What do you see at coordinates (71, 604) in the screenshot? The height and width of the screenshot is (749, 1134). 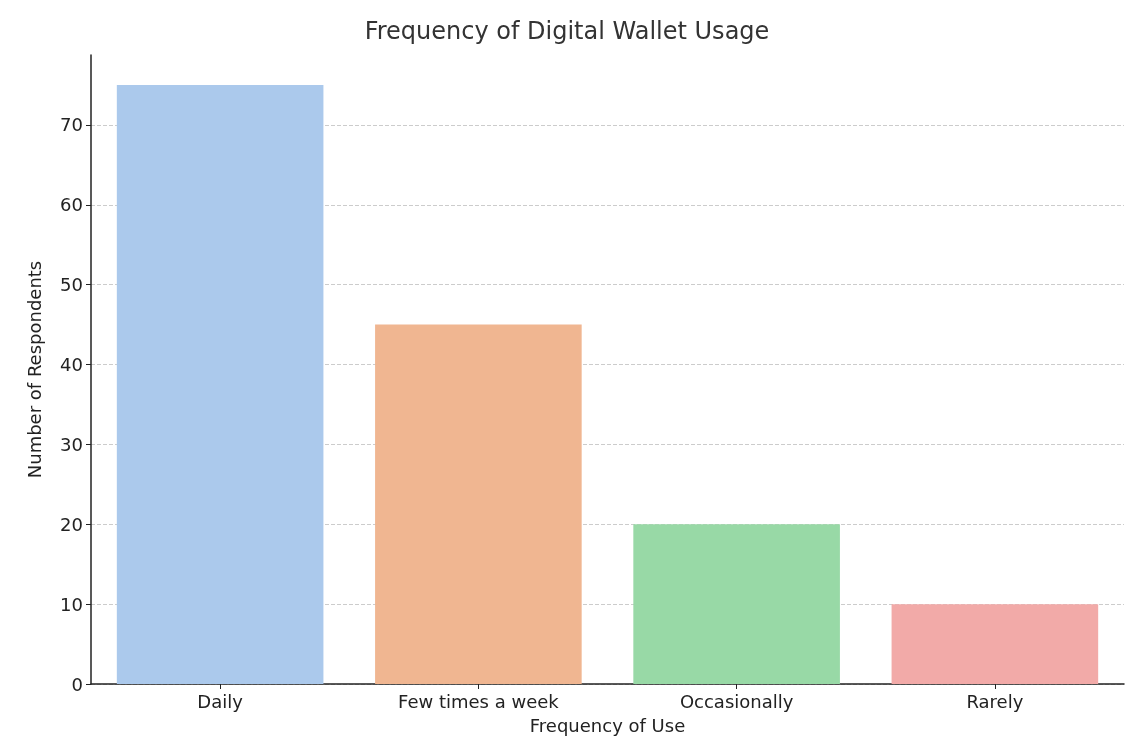 I see `y-tick-label: 10` at bounding box center [71, 604].